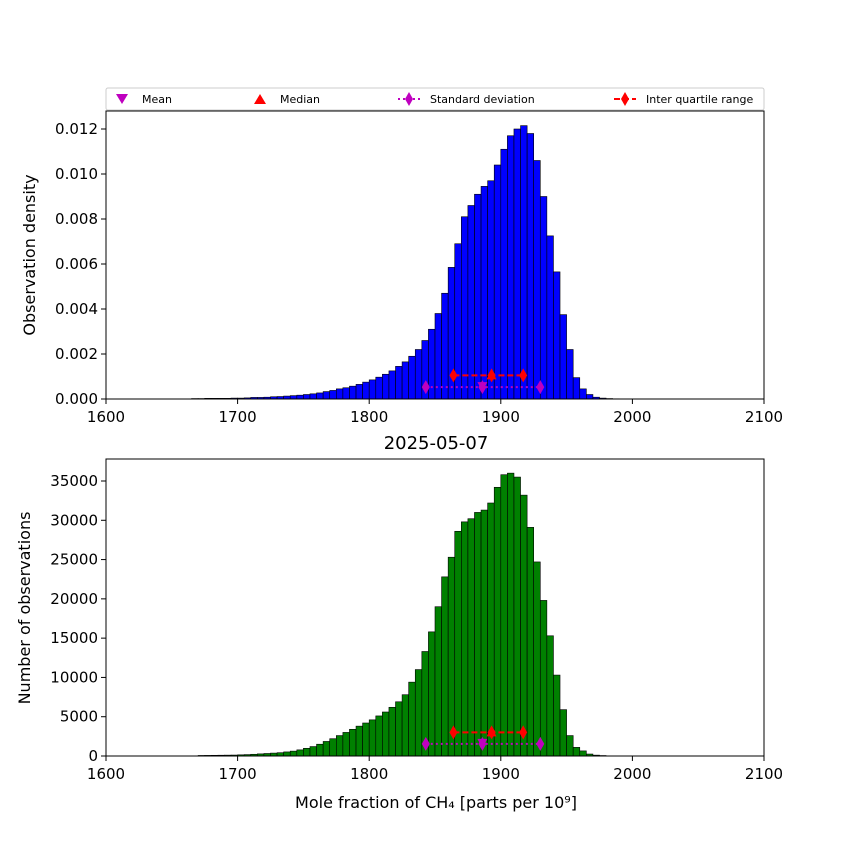  I want to click on legend-entry-standard-deviation: Standard deviation, so click(466, 99).